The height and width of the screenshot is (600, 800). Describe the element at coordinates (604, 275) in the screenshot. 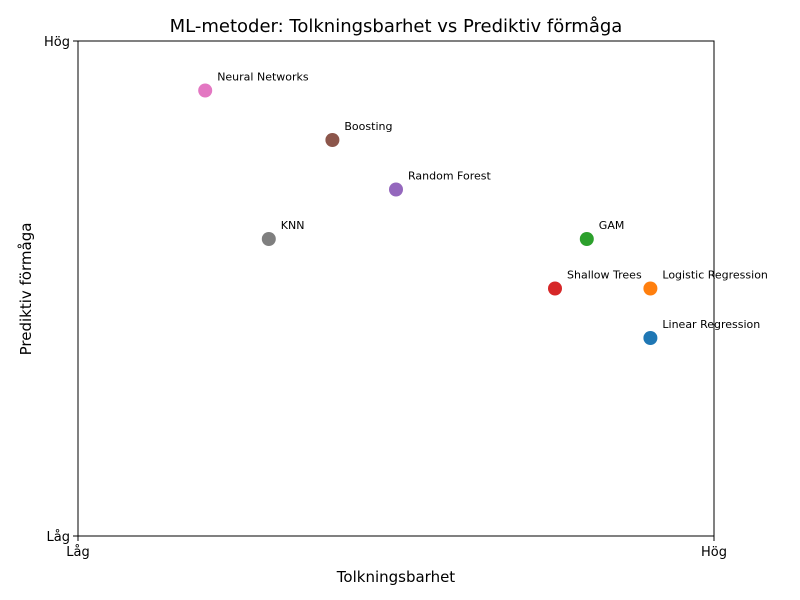

I see `point-label: Shallow Trees` at that location.